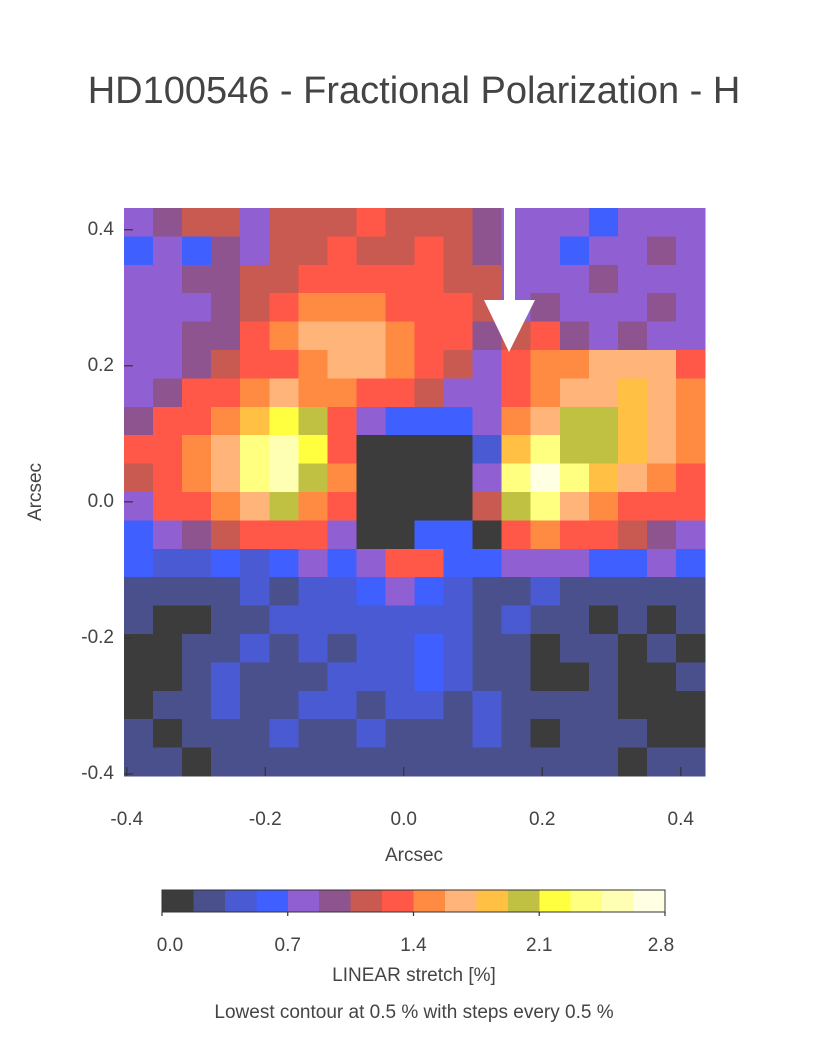  Describe the element at coordinates (413, 945) in the screenshot. I see `colorbar-tick-label: 1.4` at that location.